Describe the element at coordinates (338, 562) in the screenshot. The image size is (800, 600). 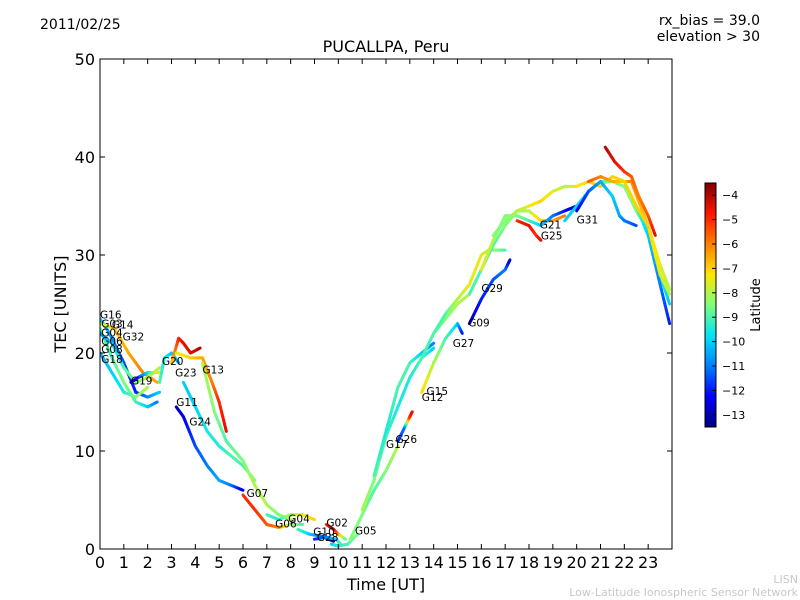
I see `x-tick-label: 10` at that location.